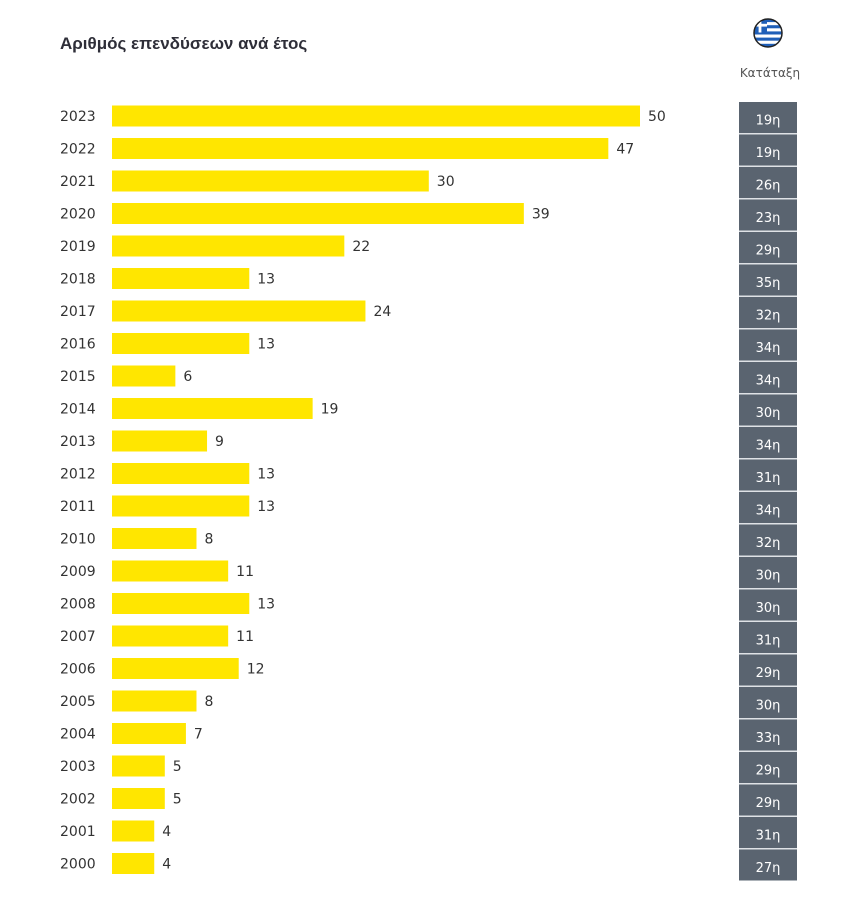 This screenshot has width=862, height=922. Describe the element at coordinates (78, 312) in the screenshot. I see `year-label: 2017` at that location.